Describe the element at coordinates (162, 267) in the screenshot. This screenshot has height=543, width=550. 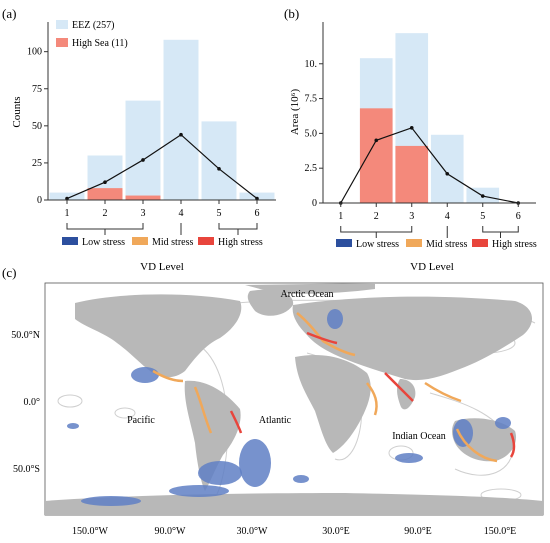
I see `x-axis-label-a: VD Level` at that location.